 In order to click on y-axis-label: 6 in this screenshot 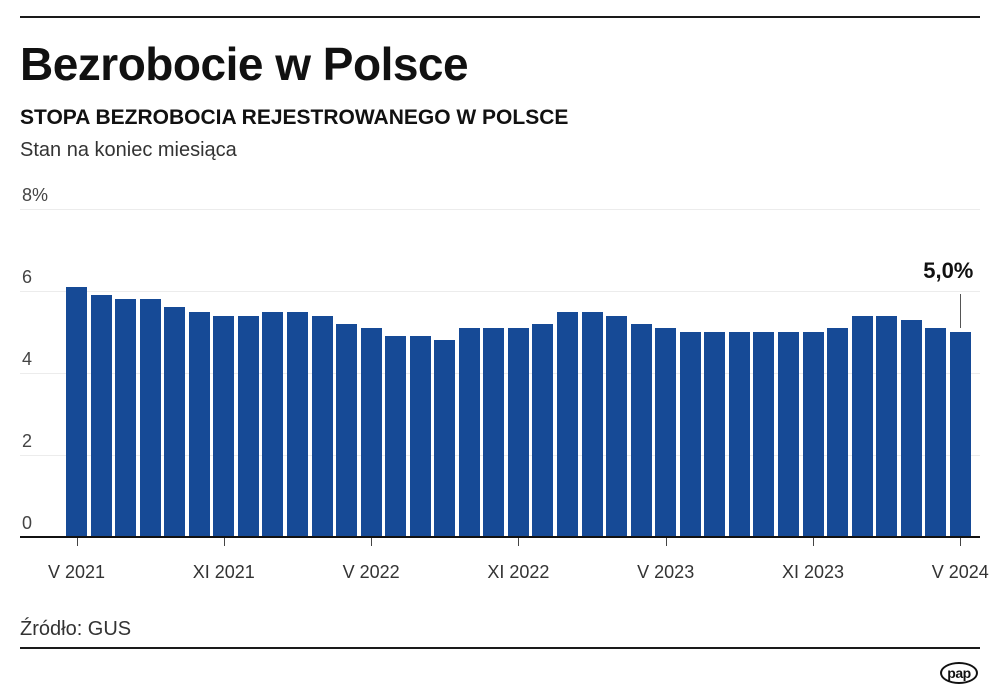, I will do `click(27, 277)`.